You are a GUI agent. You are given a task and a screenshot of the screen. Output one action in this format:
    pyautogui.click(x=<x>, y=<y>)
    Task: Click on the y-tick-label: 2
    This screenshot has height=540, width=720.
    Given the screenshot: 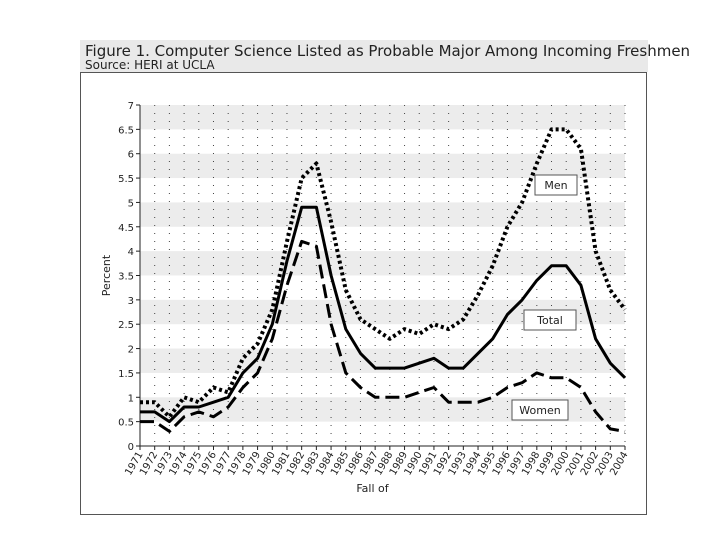 What is the action you would take?
    pyautogui.click(x=131, y=350)
    